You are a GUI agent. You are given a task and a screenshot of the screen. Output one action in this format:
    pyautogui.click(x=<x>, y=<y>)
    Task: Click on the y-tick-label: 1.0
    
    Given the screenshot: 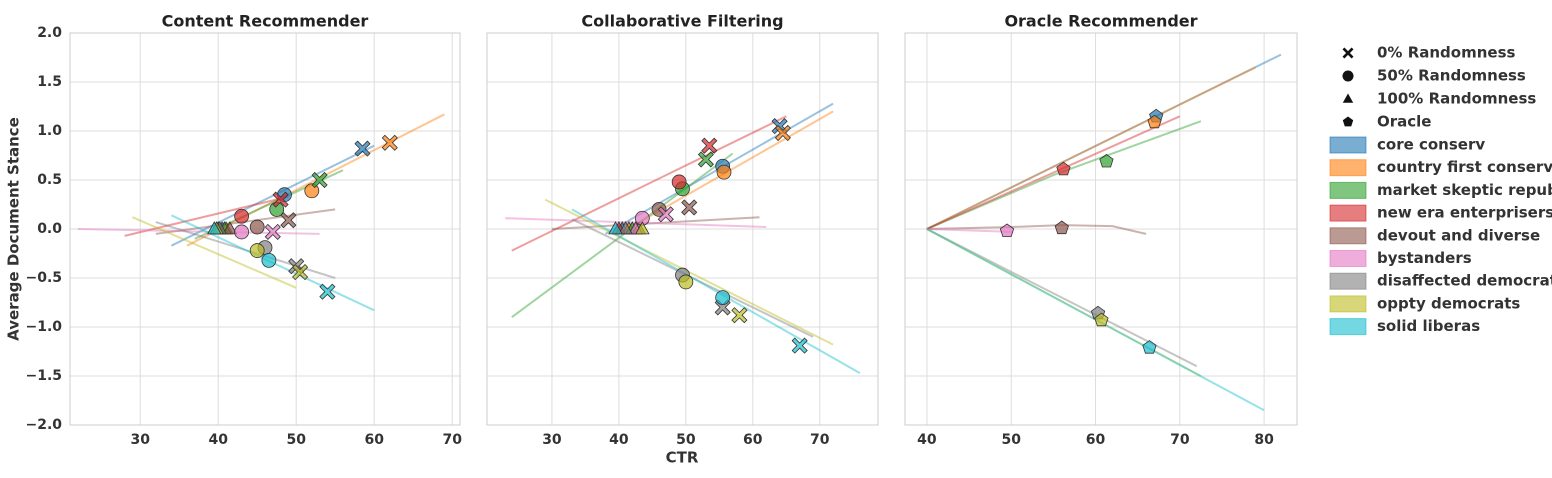 What is the action you would take?
    pyautogui.click(x=49, y=131)
    